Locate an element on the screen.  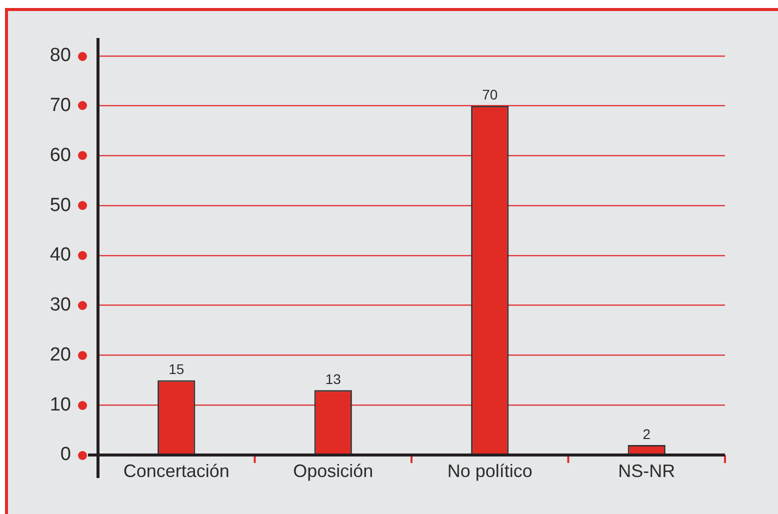
data-label: 70 is located at coordinates (490, 94).